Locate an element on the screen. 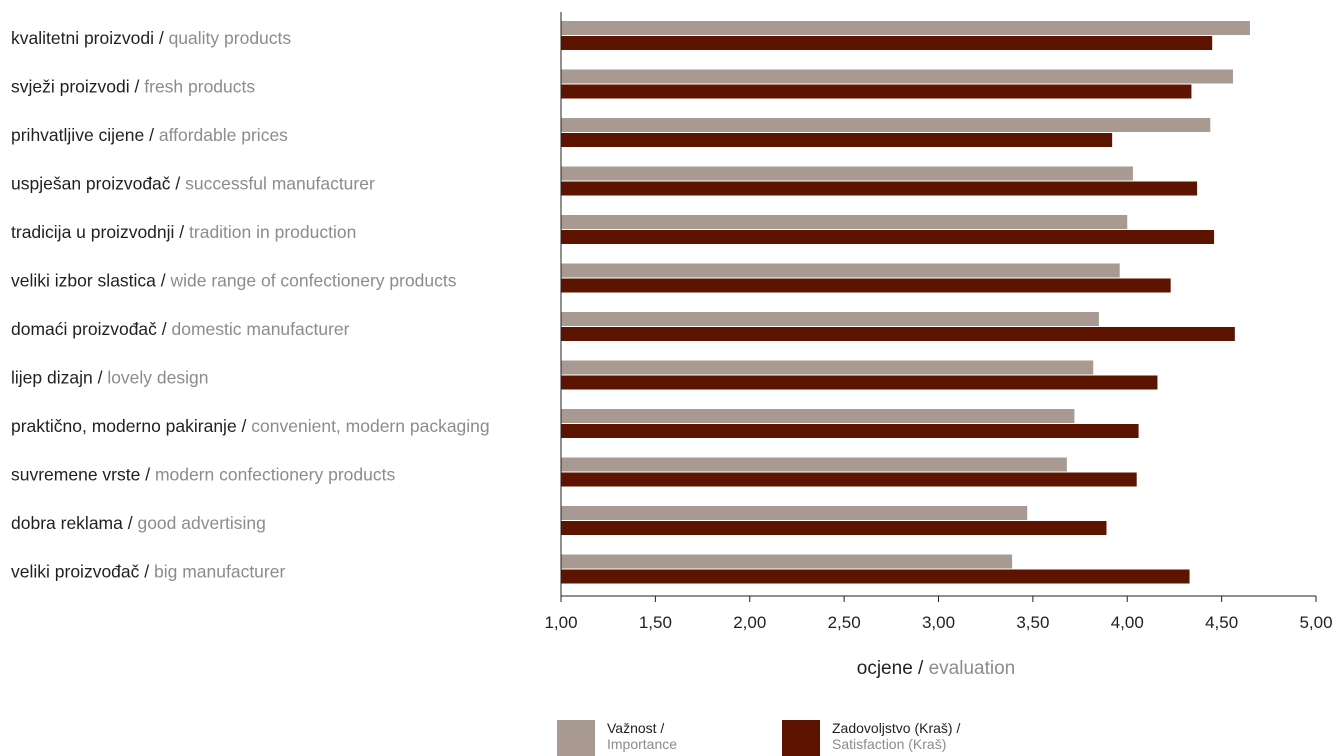 The height and width of the screenshot is (756, 1344). category-label-sub: big manufacturer is located at coordinates (219, 572).